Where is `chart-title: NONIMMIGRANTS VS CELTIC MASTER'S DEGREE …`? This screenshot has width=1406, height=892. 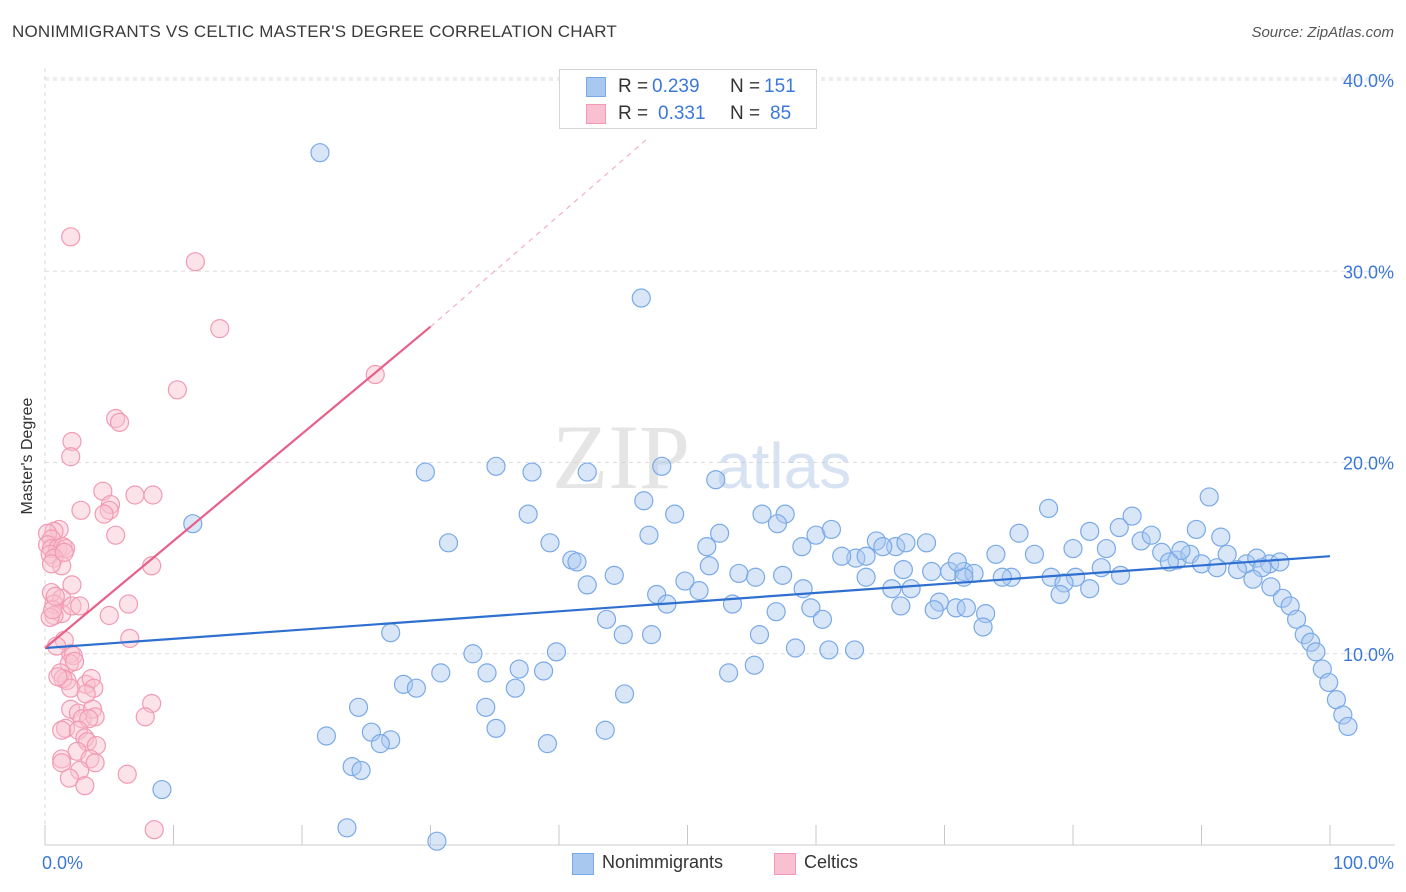
chart-title: NONIMMIGRANTS VS CELTIC MASTER'S DEGREE … is located at coordinates (314, 31).